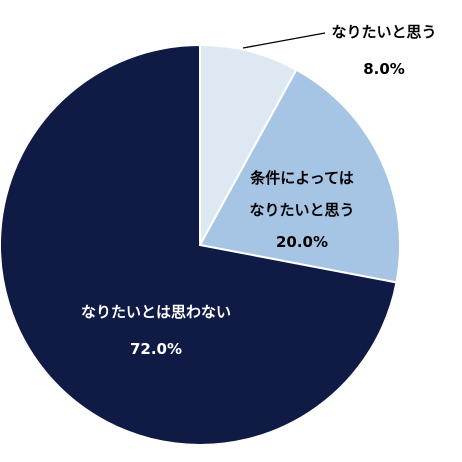 The image size is (462, 462). Describe the element at coordinates (302, 242) in the screenshot. I see `slice-value-1: 20.0%` at that location.